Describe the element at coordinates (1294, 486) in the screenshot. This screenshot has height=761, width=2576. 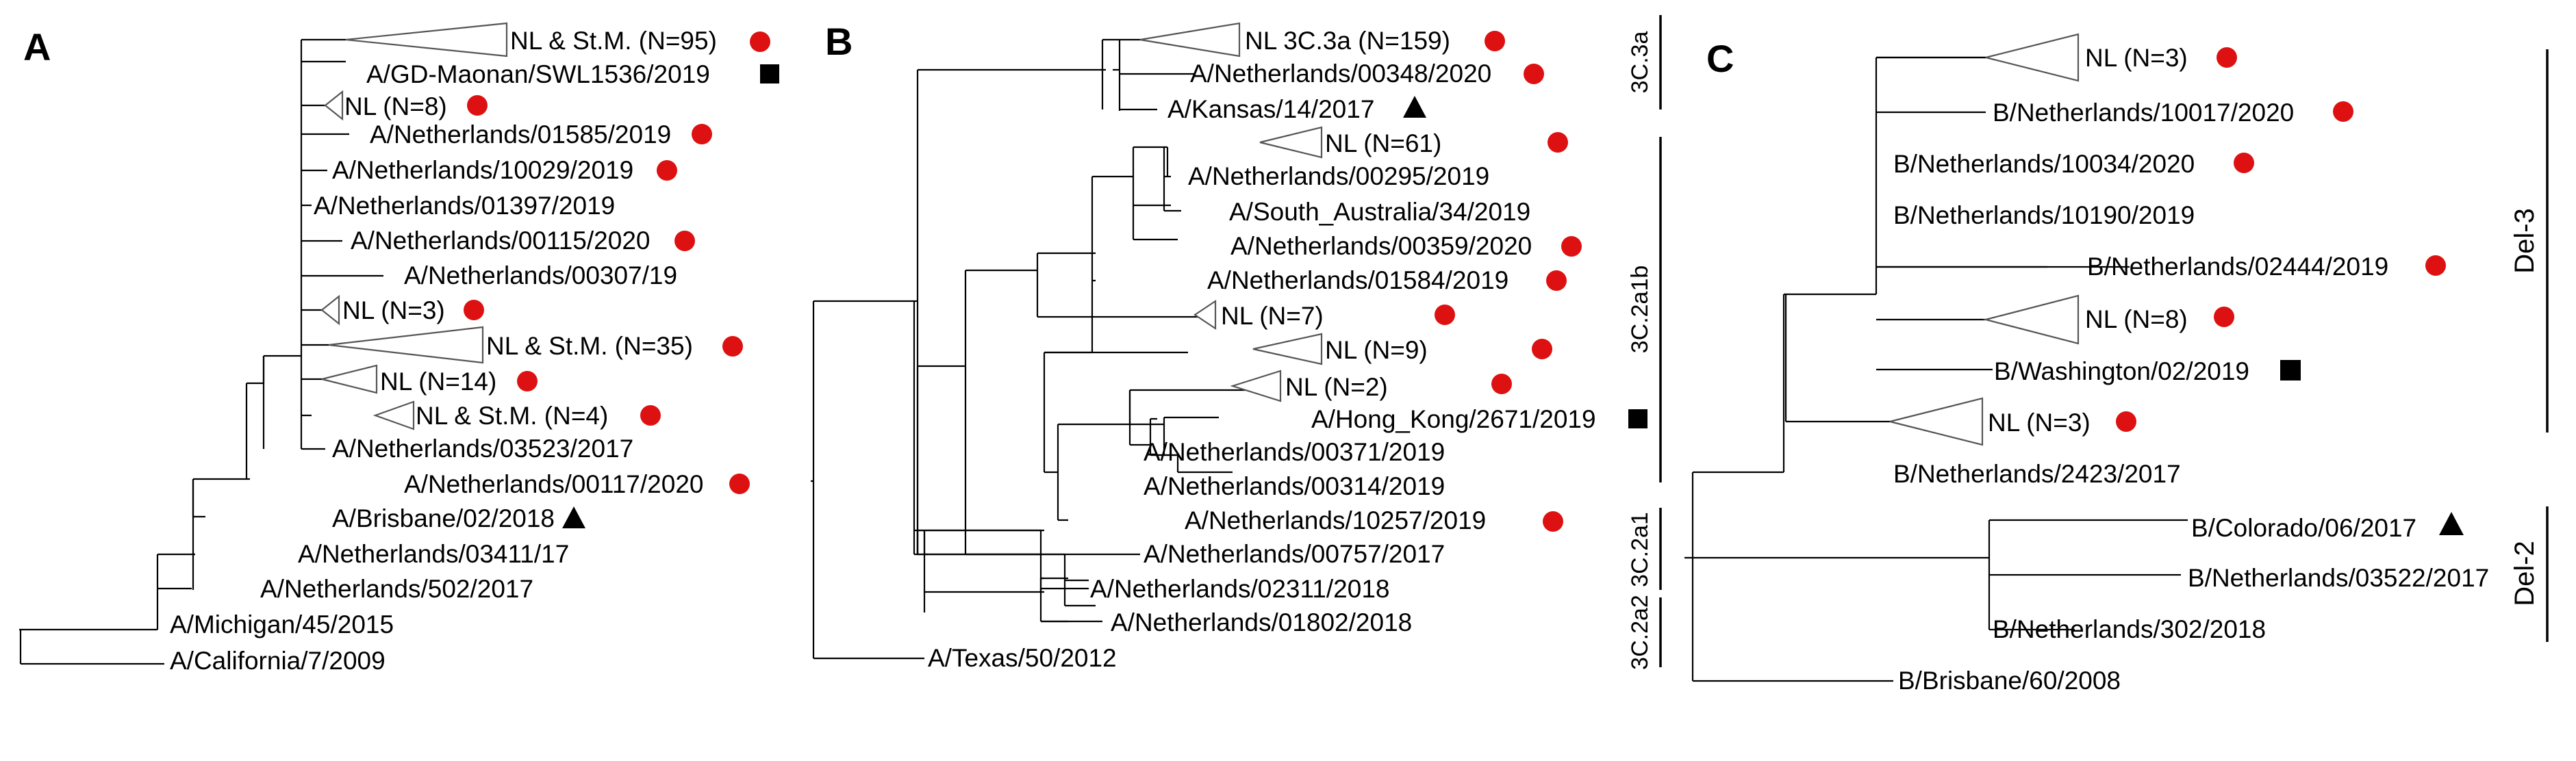
I see `leaf-label: A/Netherlands/00314/2019` at that location.